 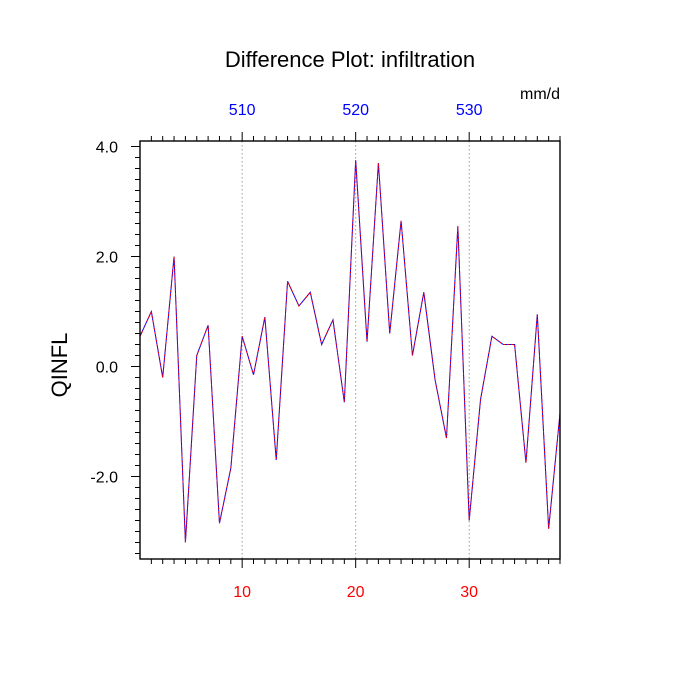 What do you see at coordinates (104, 313) in the screenshot?
I see `left-tick-labels: 4.0 2.0 0.0 -2.0` at bounding box center [104, 313].